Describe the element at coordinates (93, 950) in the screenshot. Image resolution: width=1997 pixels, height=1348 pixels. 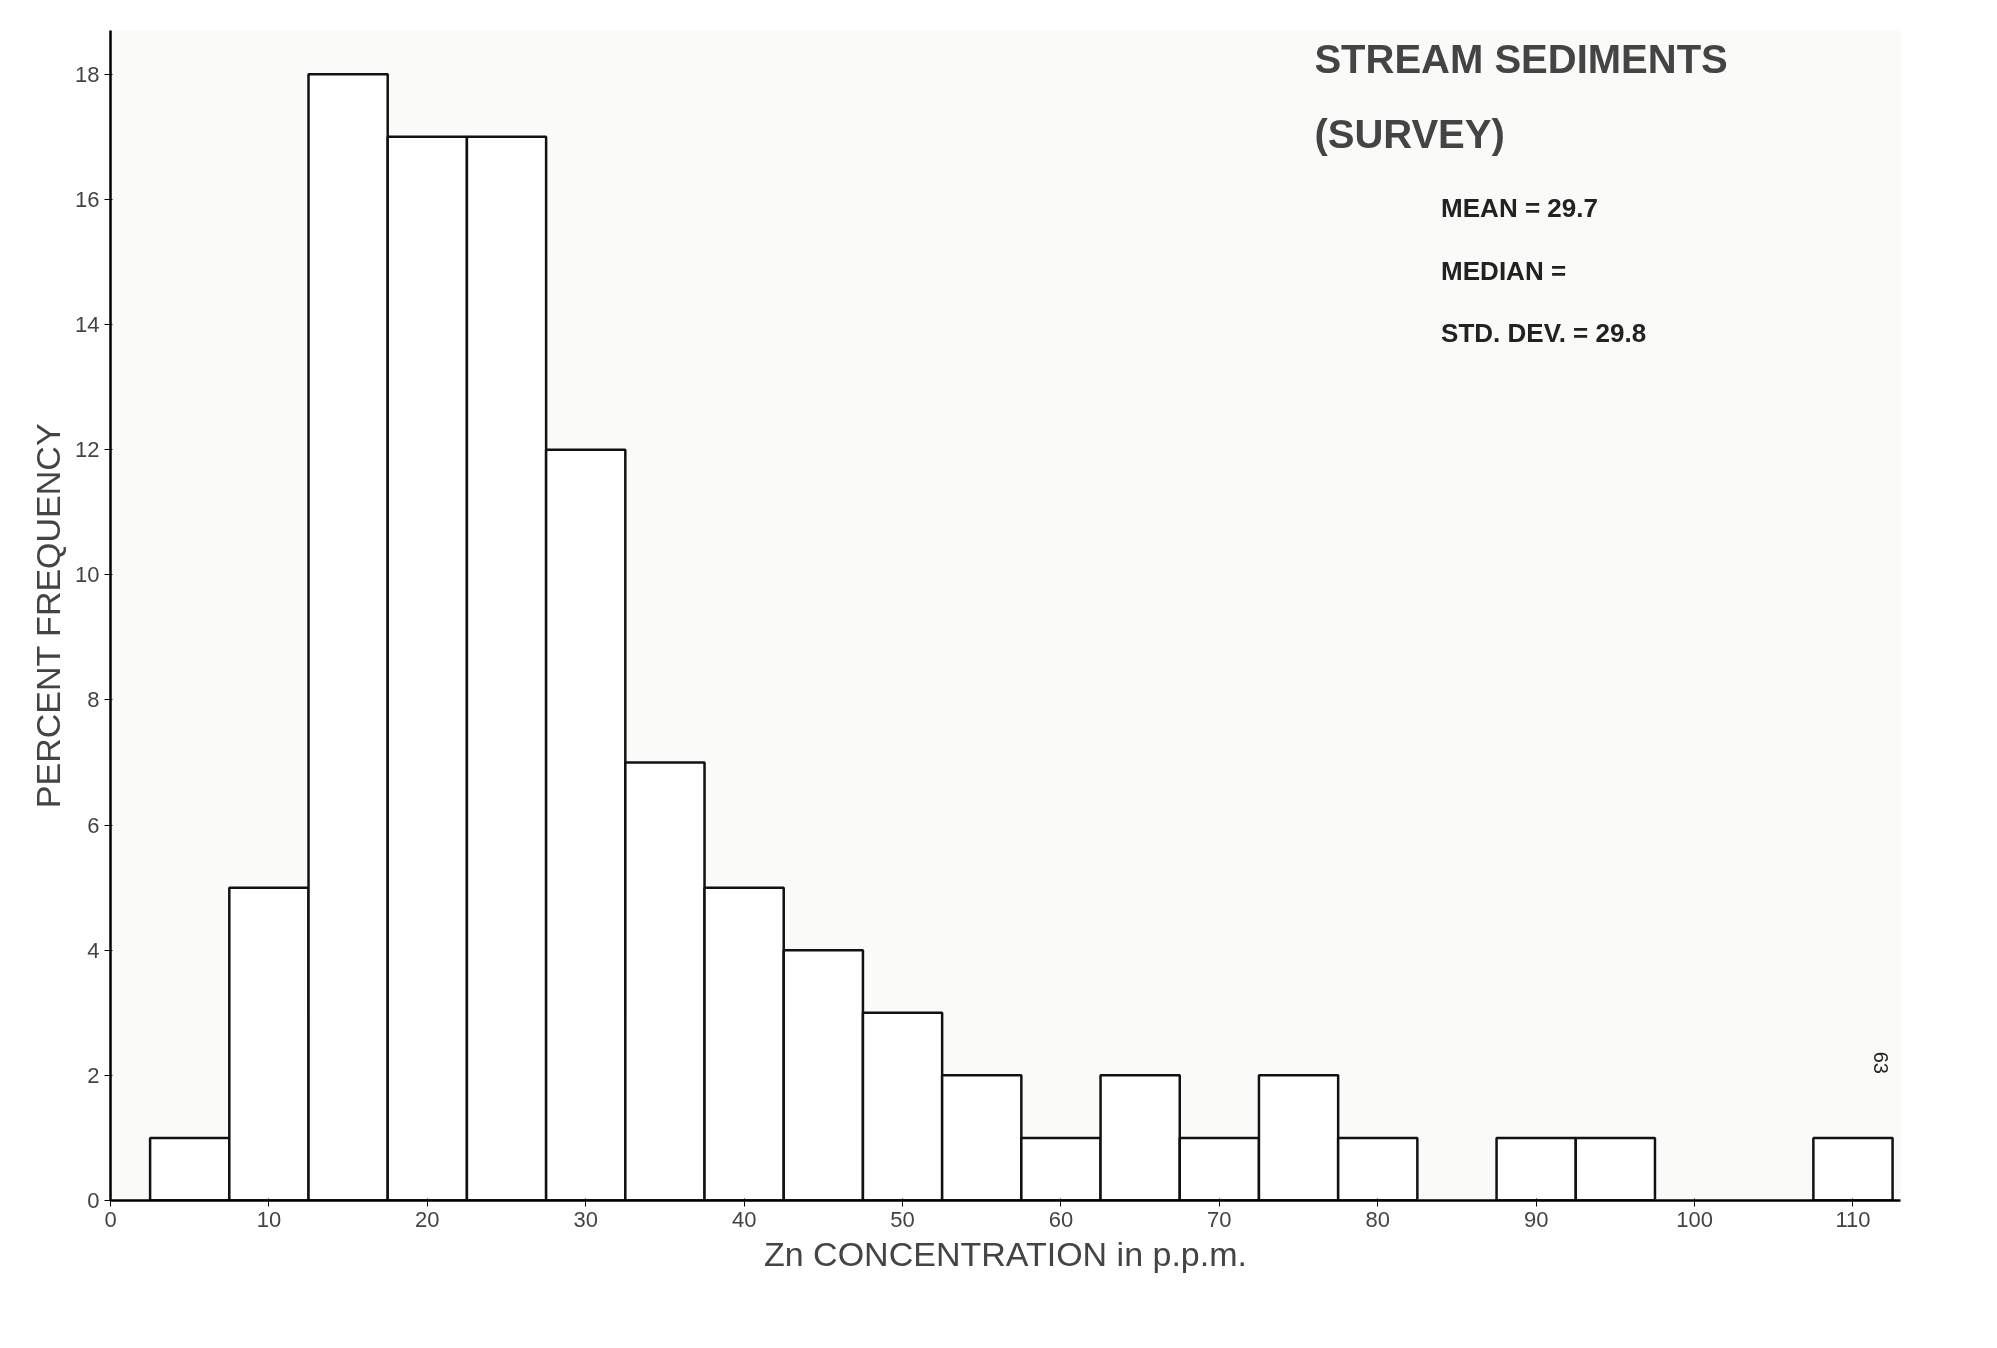
I see `y-tick-label: 4` at that location.